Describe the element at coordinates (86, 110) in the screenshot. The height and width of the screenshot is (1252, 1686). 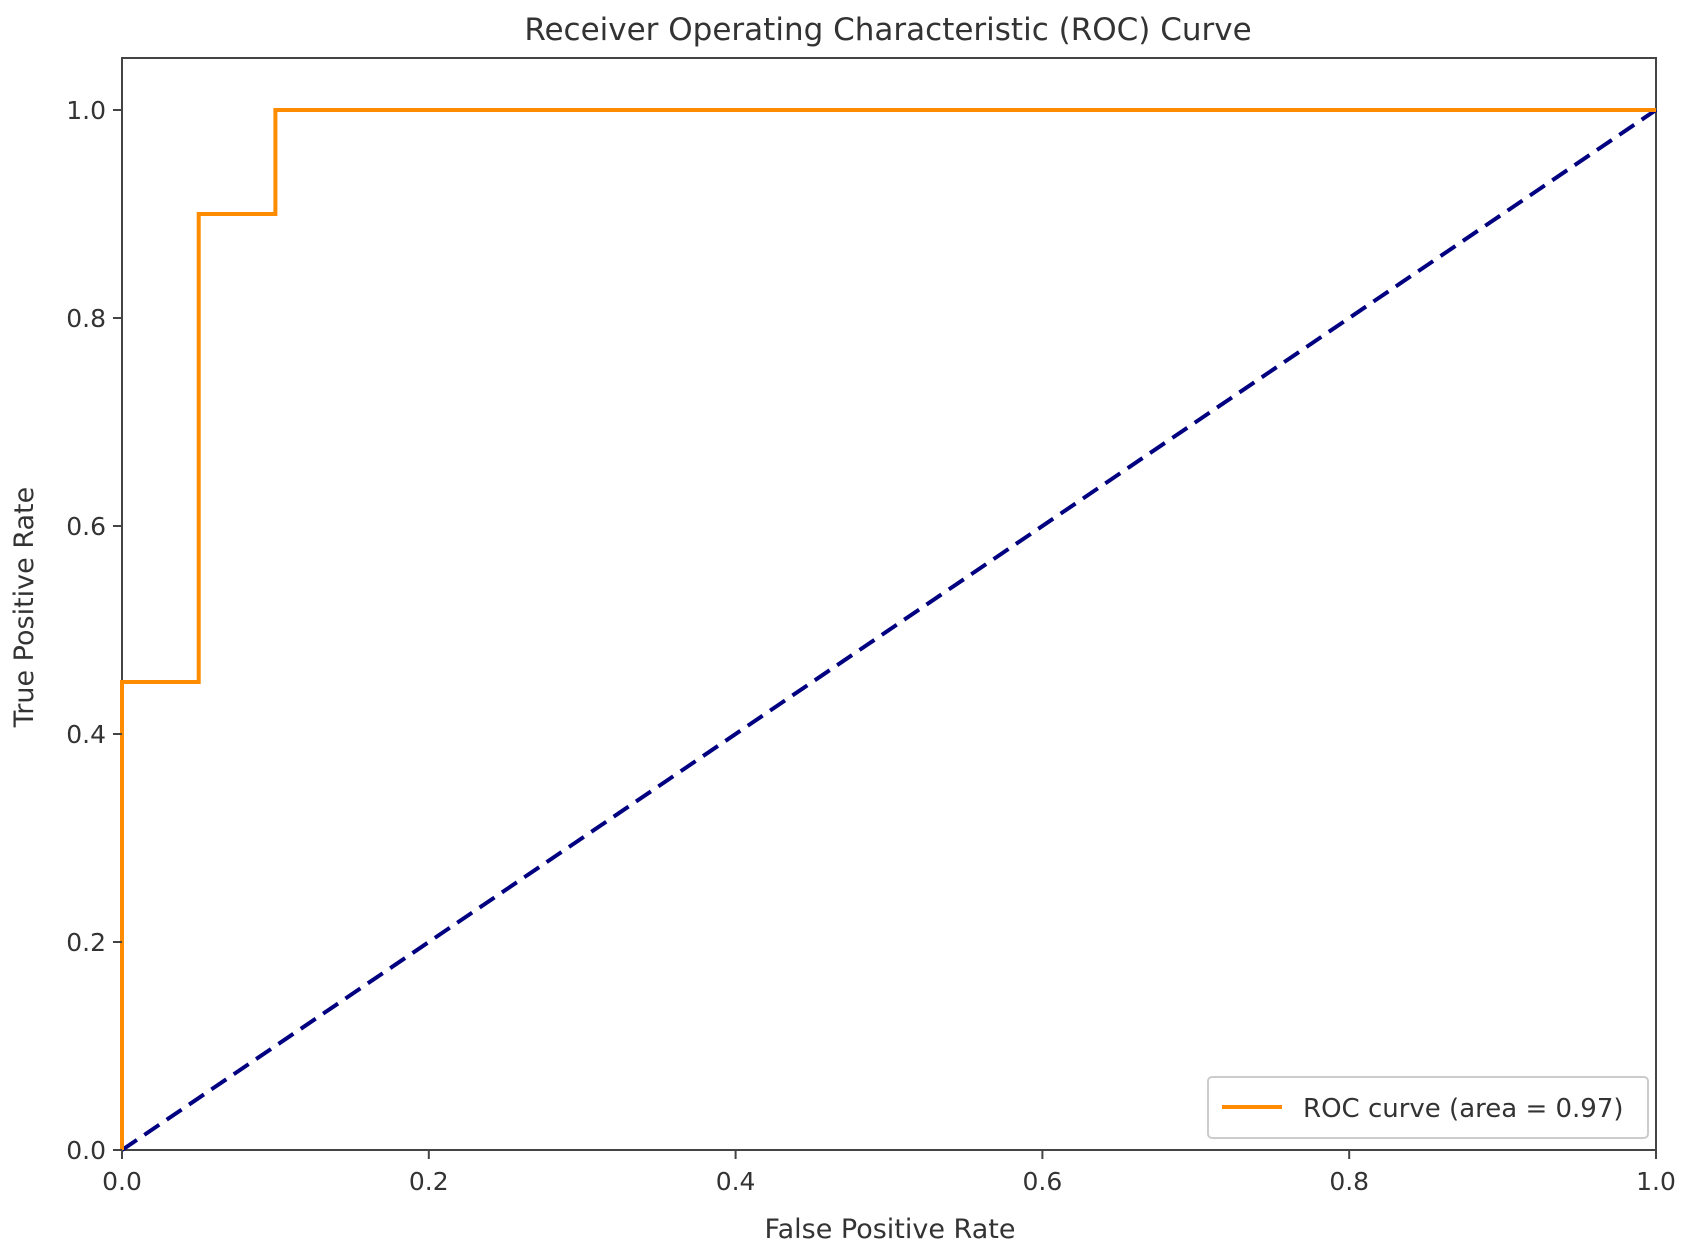
I see `y-tick-label: 1.0` at that location.